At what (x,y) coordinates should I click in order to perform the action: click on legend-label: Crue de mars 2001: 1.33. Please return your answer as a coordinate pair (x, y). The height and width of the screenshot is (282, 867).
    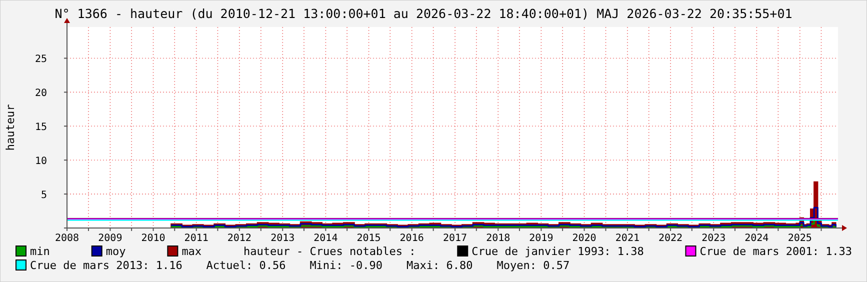
    Looking at the image, I should click on (776, 251).